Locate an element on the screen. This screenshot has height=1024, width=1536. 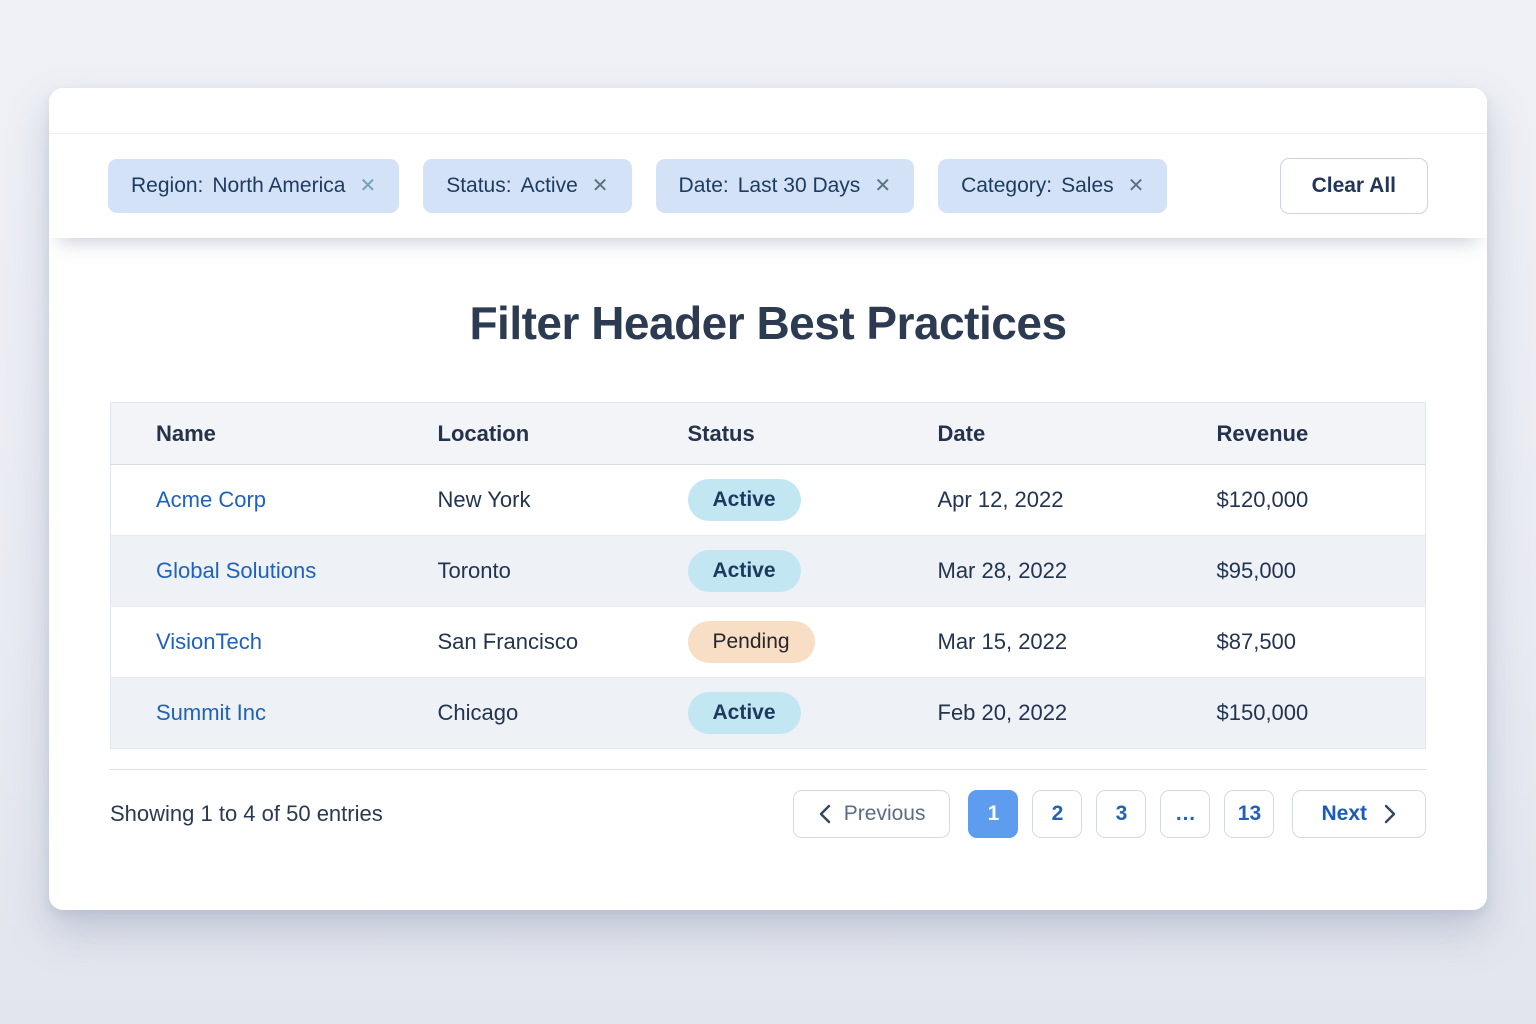
company-link: Acme Corp is located at coordinates (211, 499).